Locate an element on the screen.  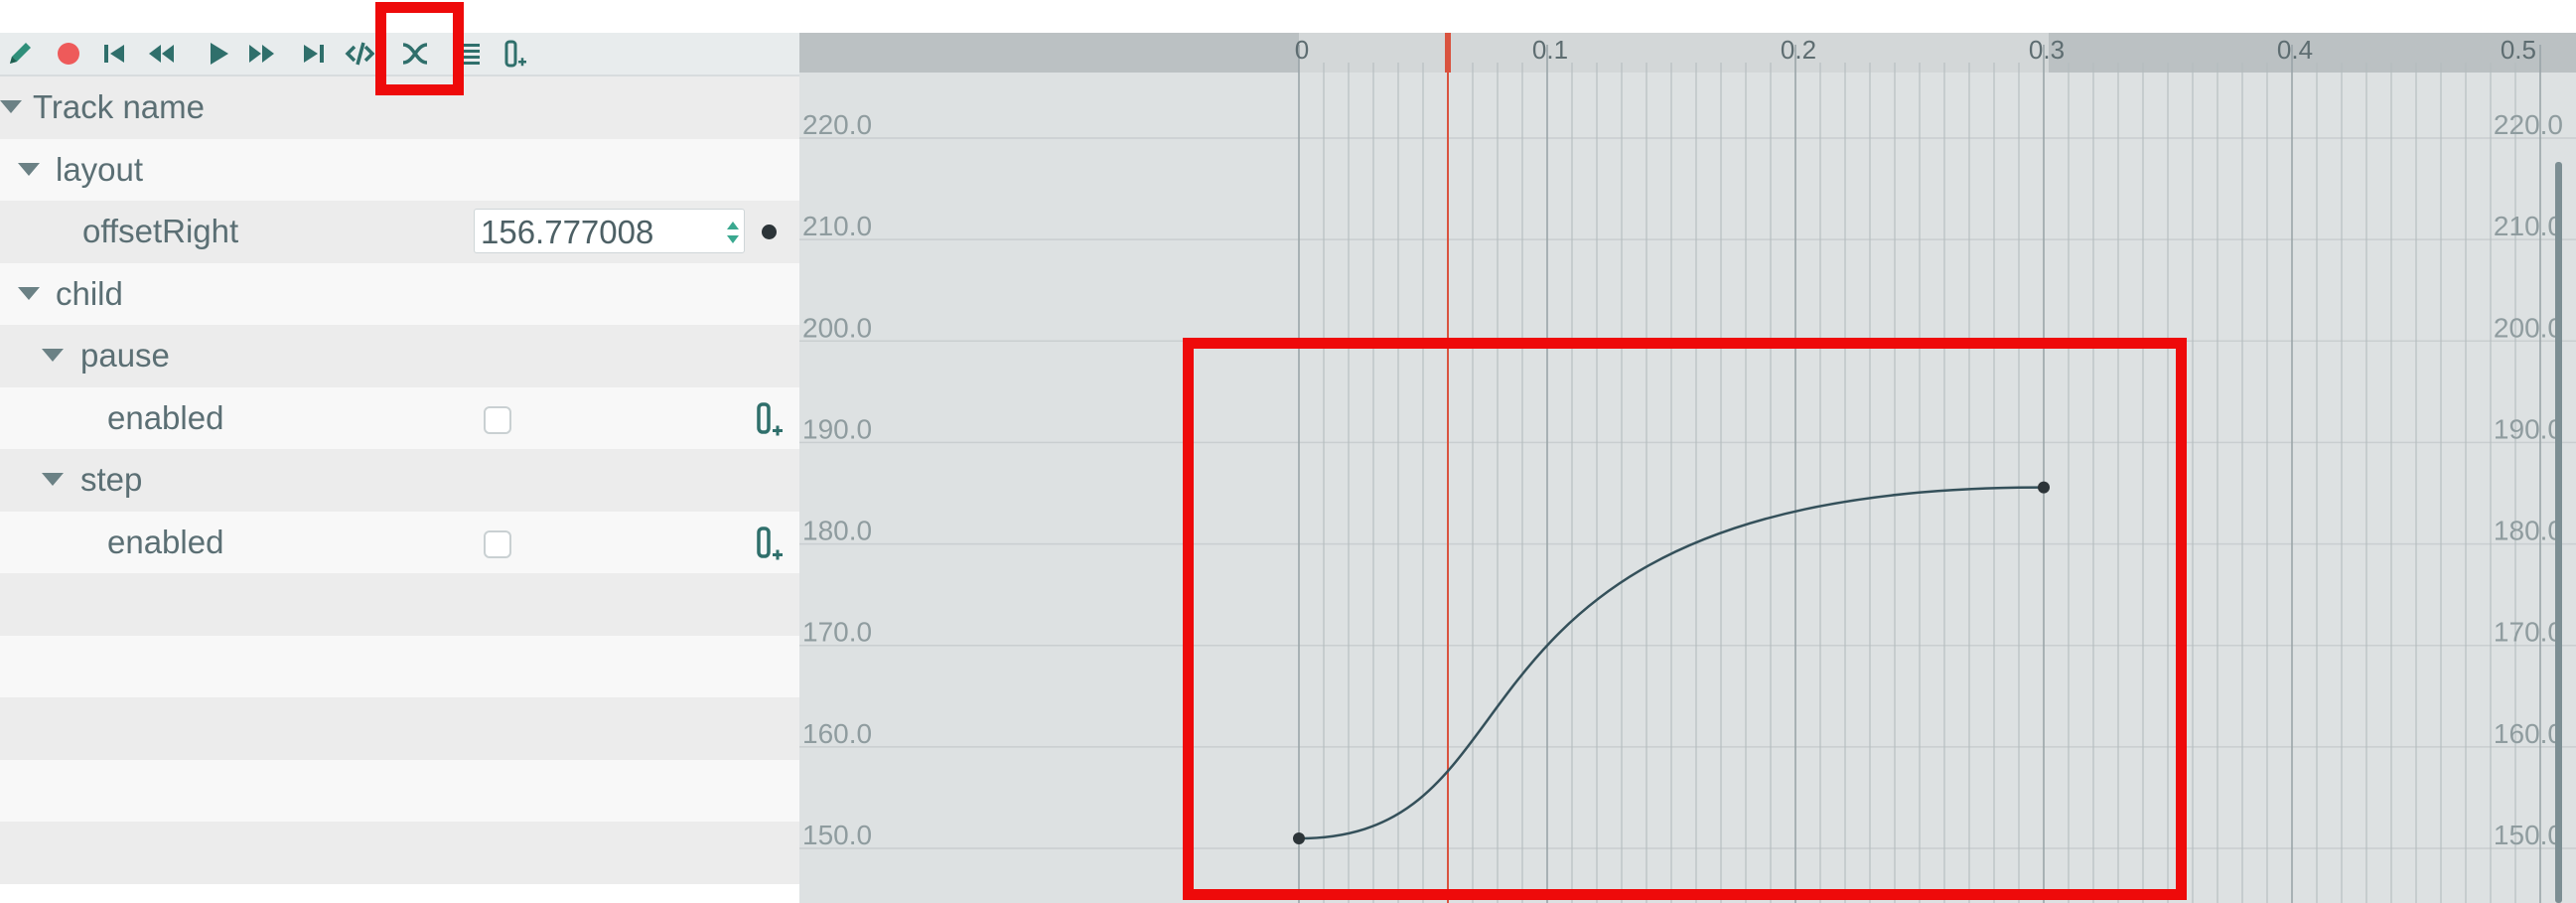
rewind-icon is located at coordinates (161, 54).